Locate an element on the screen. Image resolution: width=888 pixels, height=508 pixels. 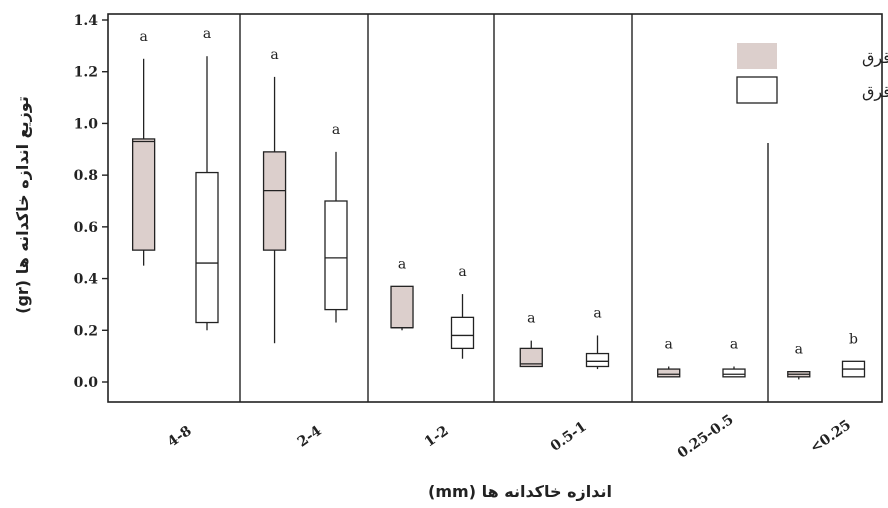
y-tick-label-1: 0.2 is located at coordinates (86, 331).